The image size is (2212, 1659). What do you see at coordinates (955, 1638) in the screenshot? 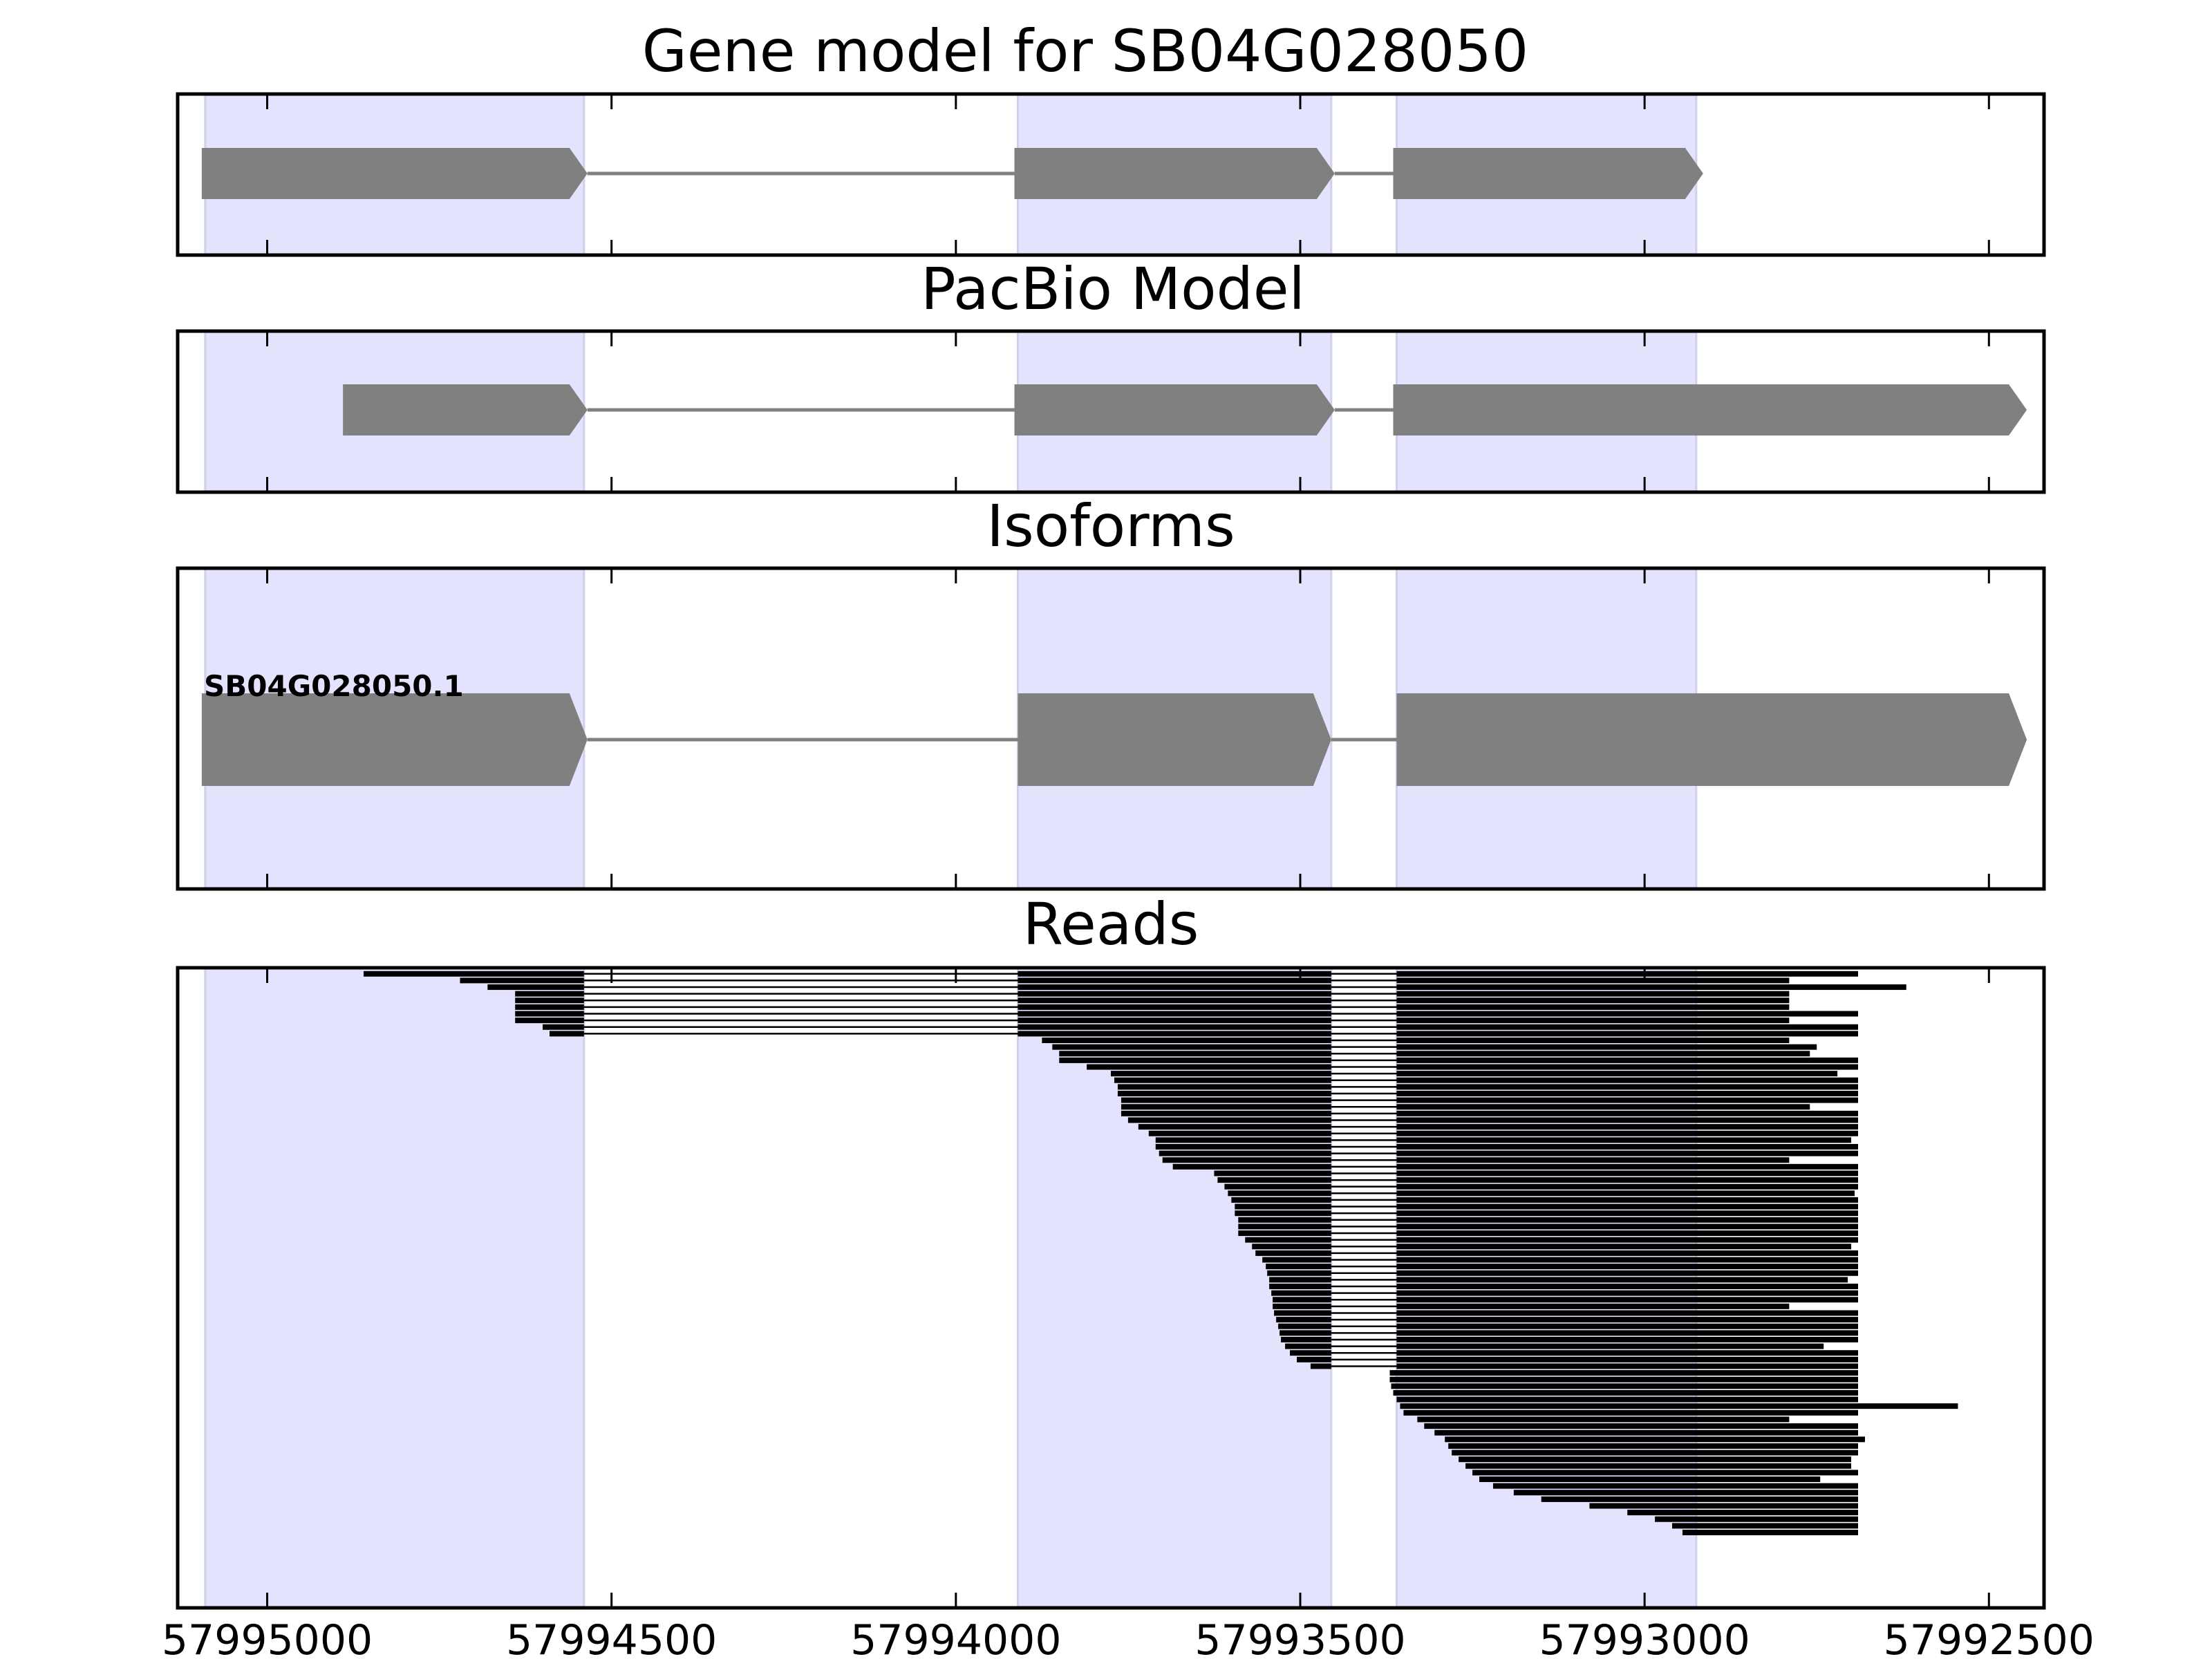
I see `x-tick-label: 57994000` at bounding box center [955, 1638].